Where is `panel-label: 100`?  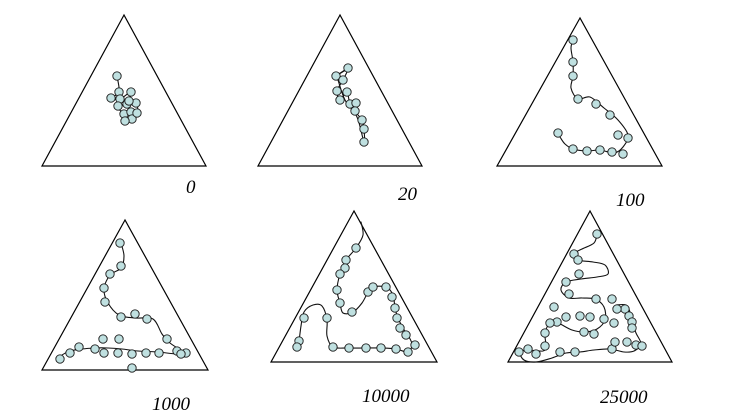 panel-label: 100 is located at coordinates (630, 200).